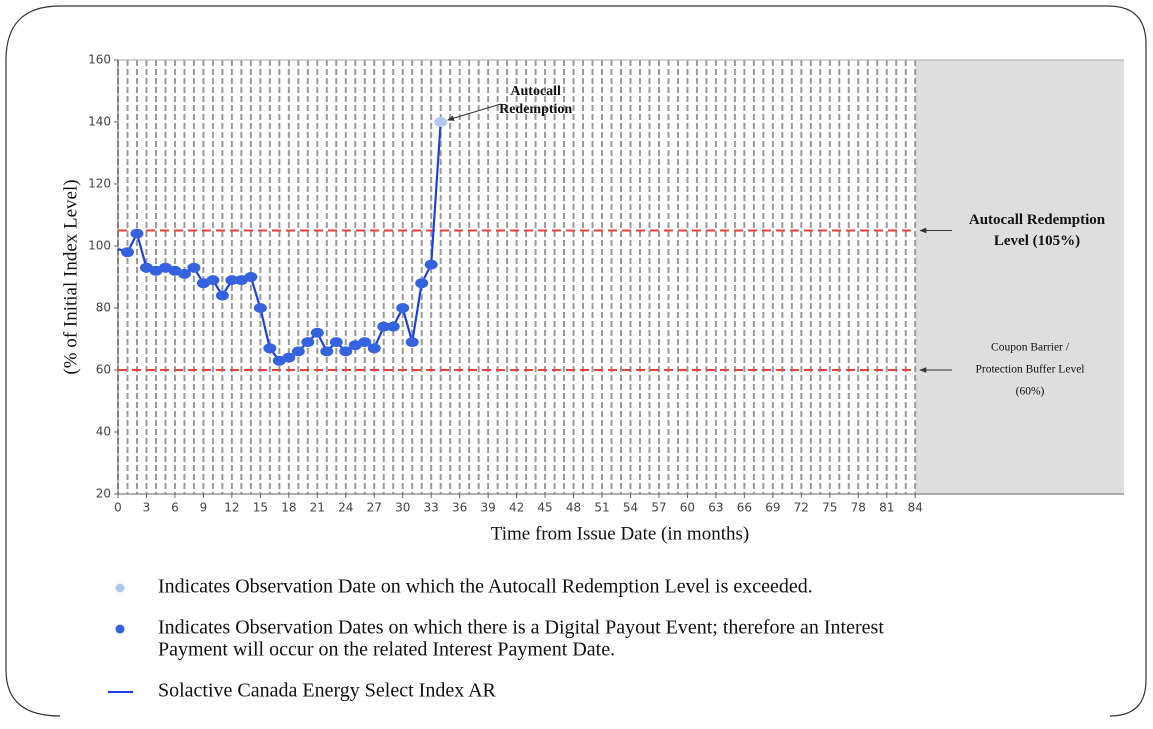 The width and height of the screenshot is (1153, 729). Describe the element at coordinates (801, 508) in the screenshot. I see `x-tick-label: 72` at that location.